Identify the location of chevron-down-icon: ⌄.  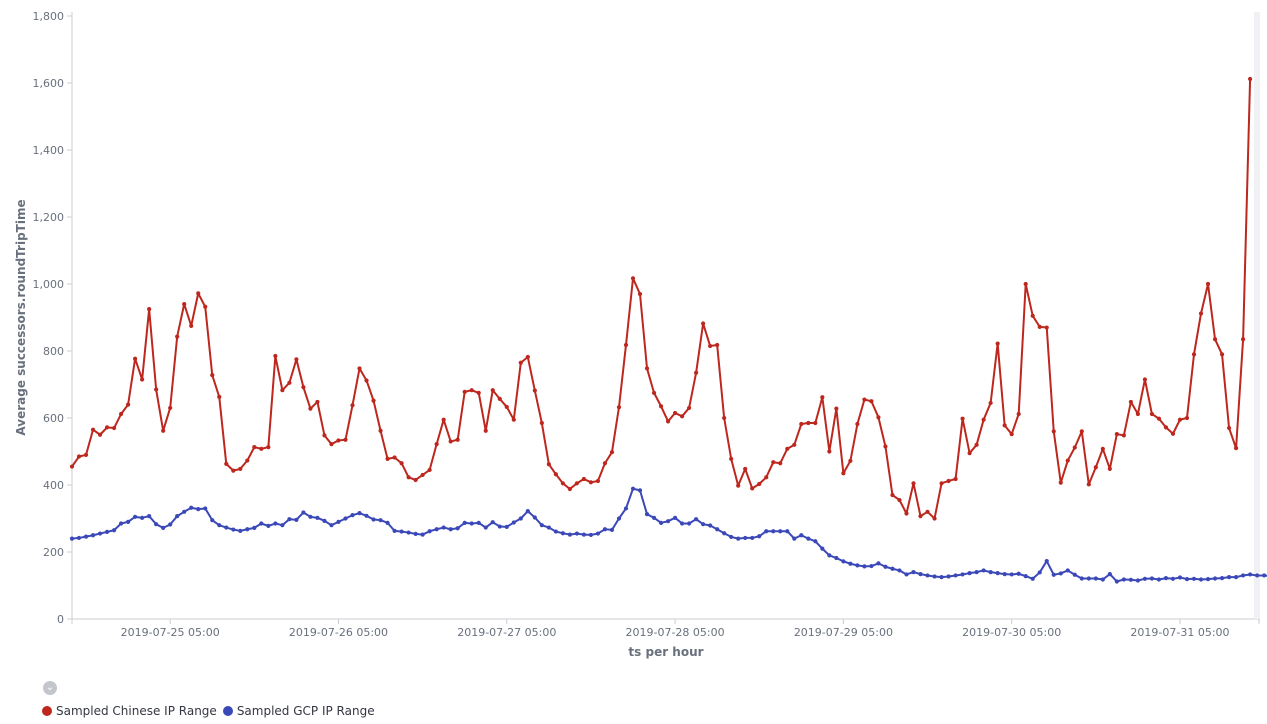
(50, 688).